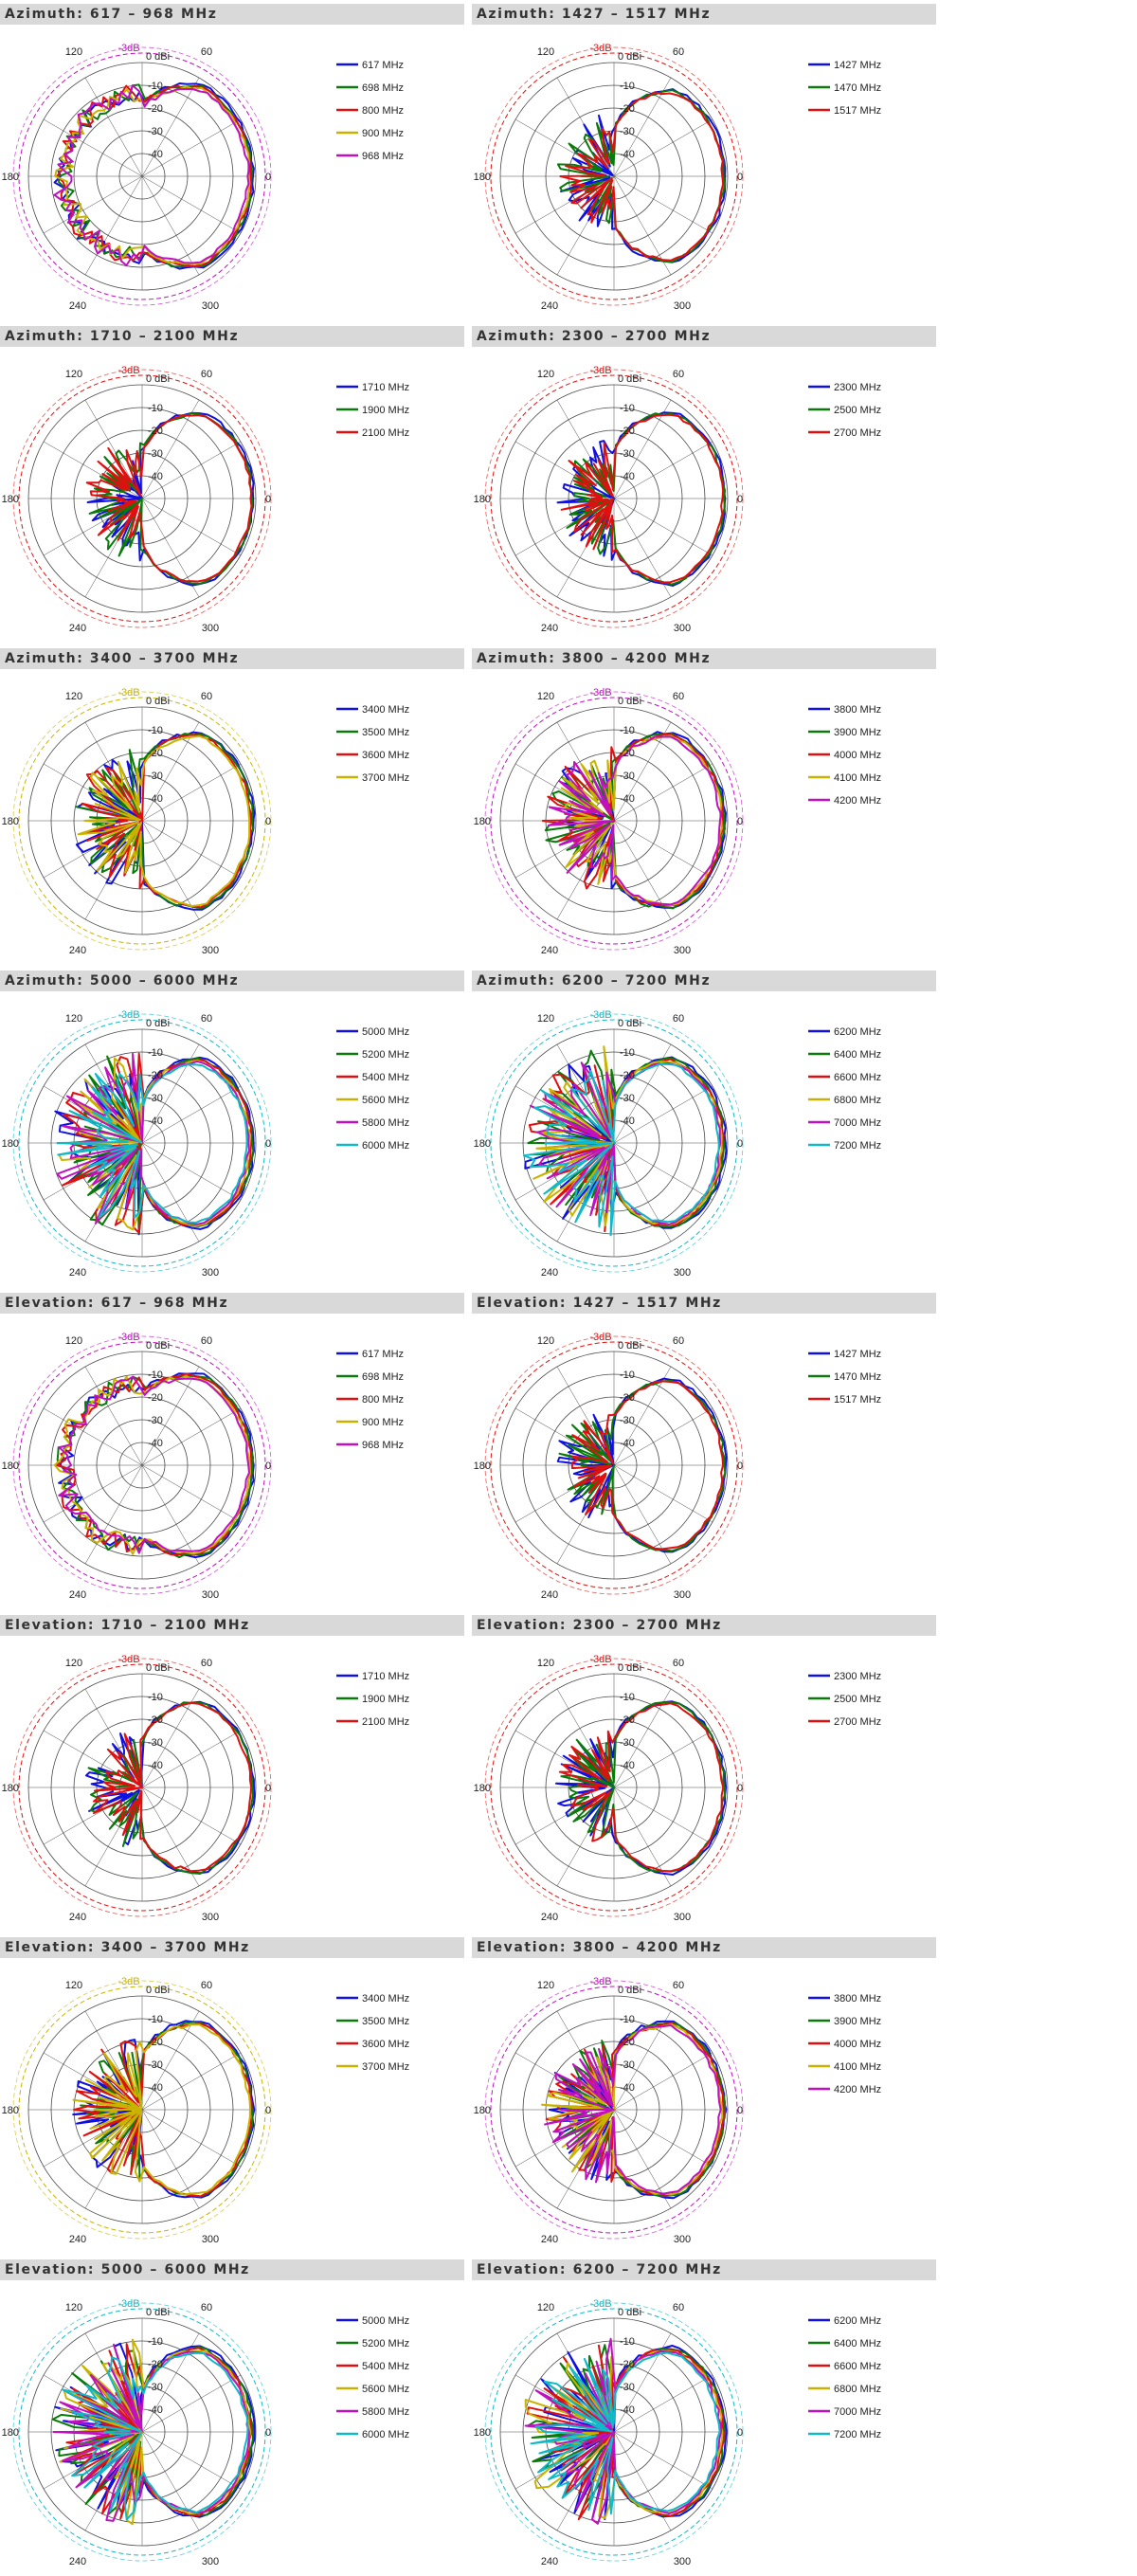 This screenshot has height=2576, width=1137. I want to click on legend-label: 617 MHz, so click(383, 1354).